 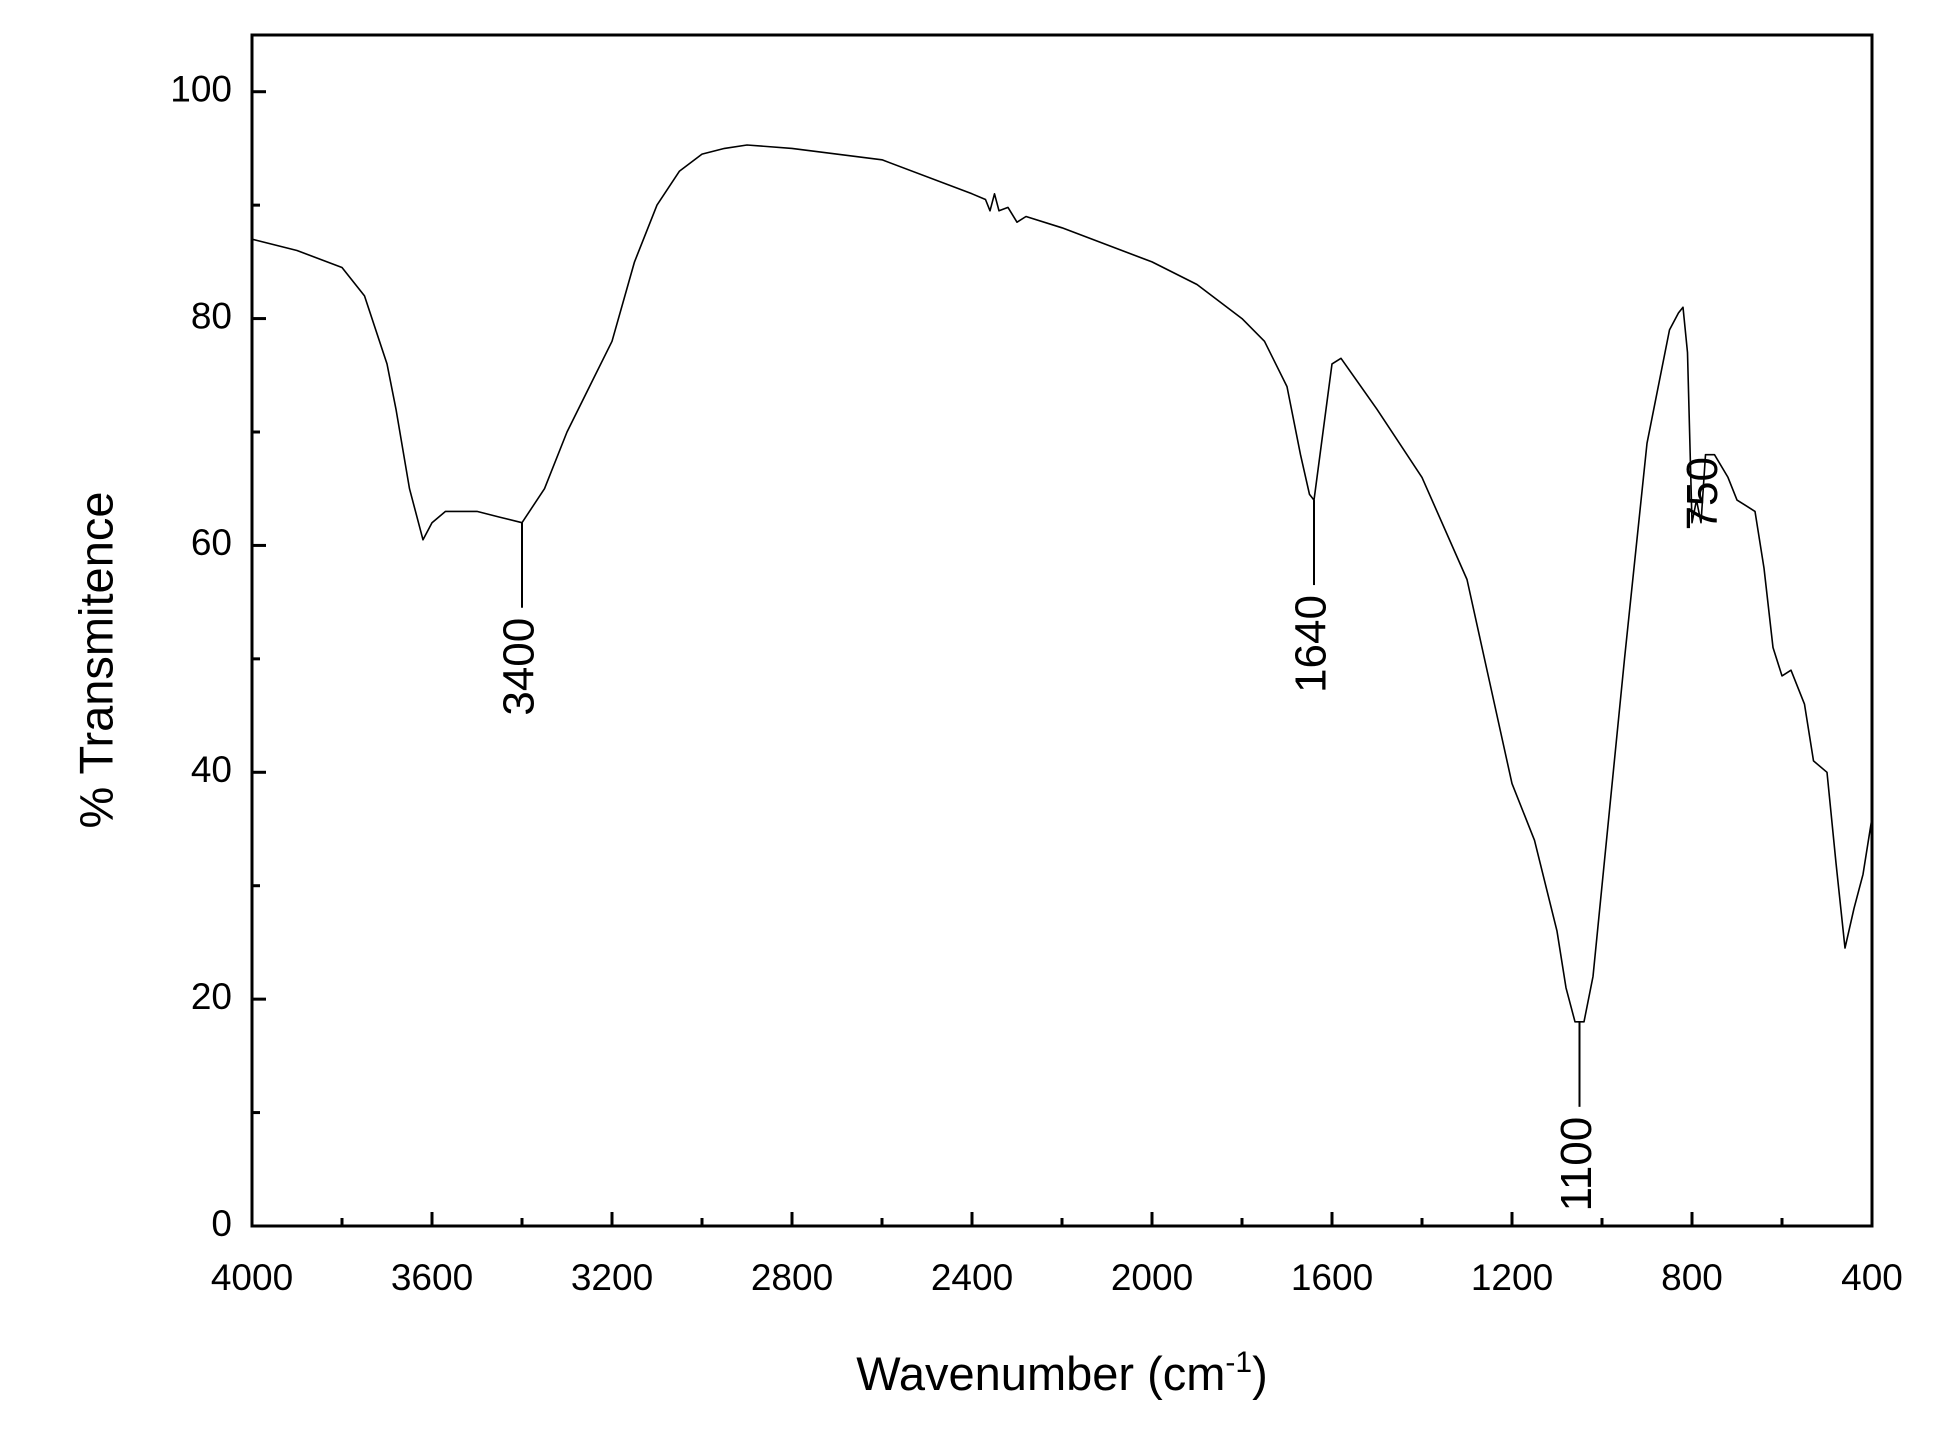 What do you see at coordinates (1311, 644) in the screenshot?
I see `annotation-label: 1640` at bounding box center [1311, 644].